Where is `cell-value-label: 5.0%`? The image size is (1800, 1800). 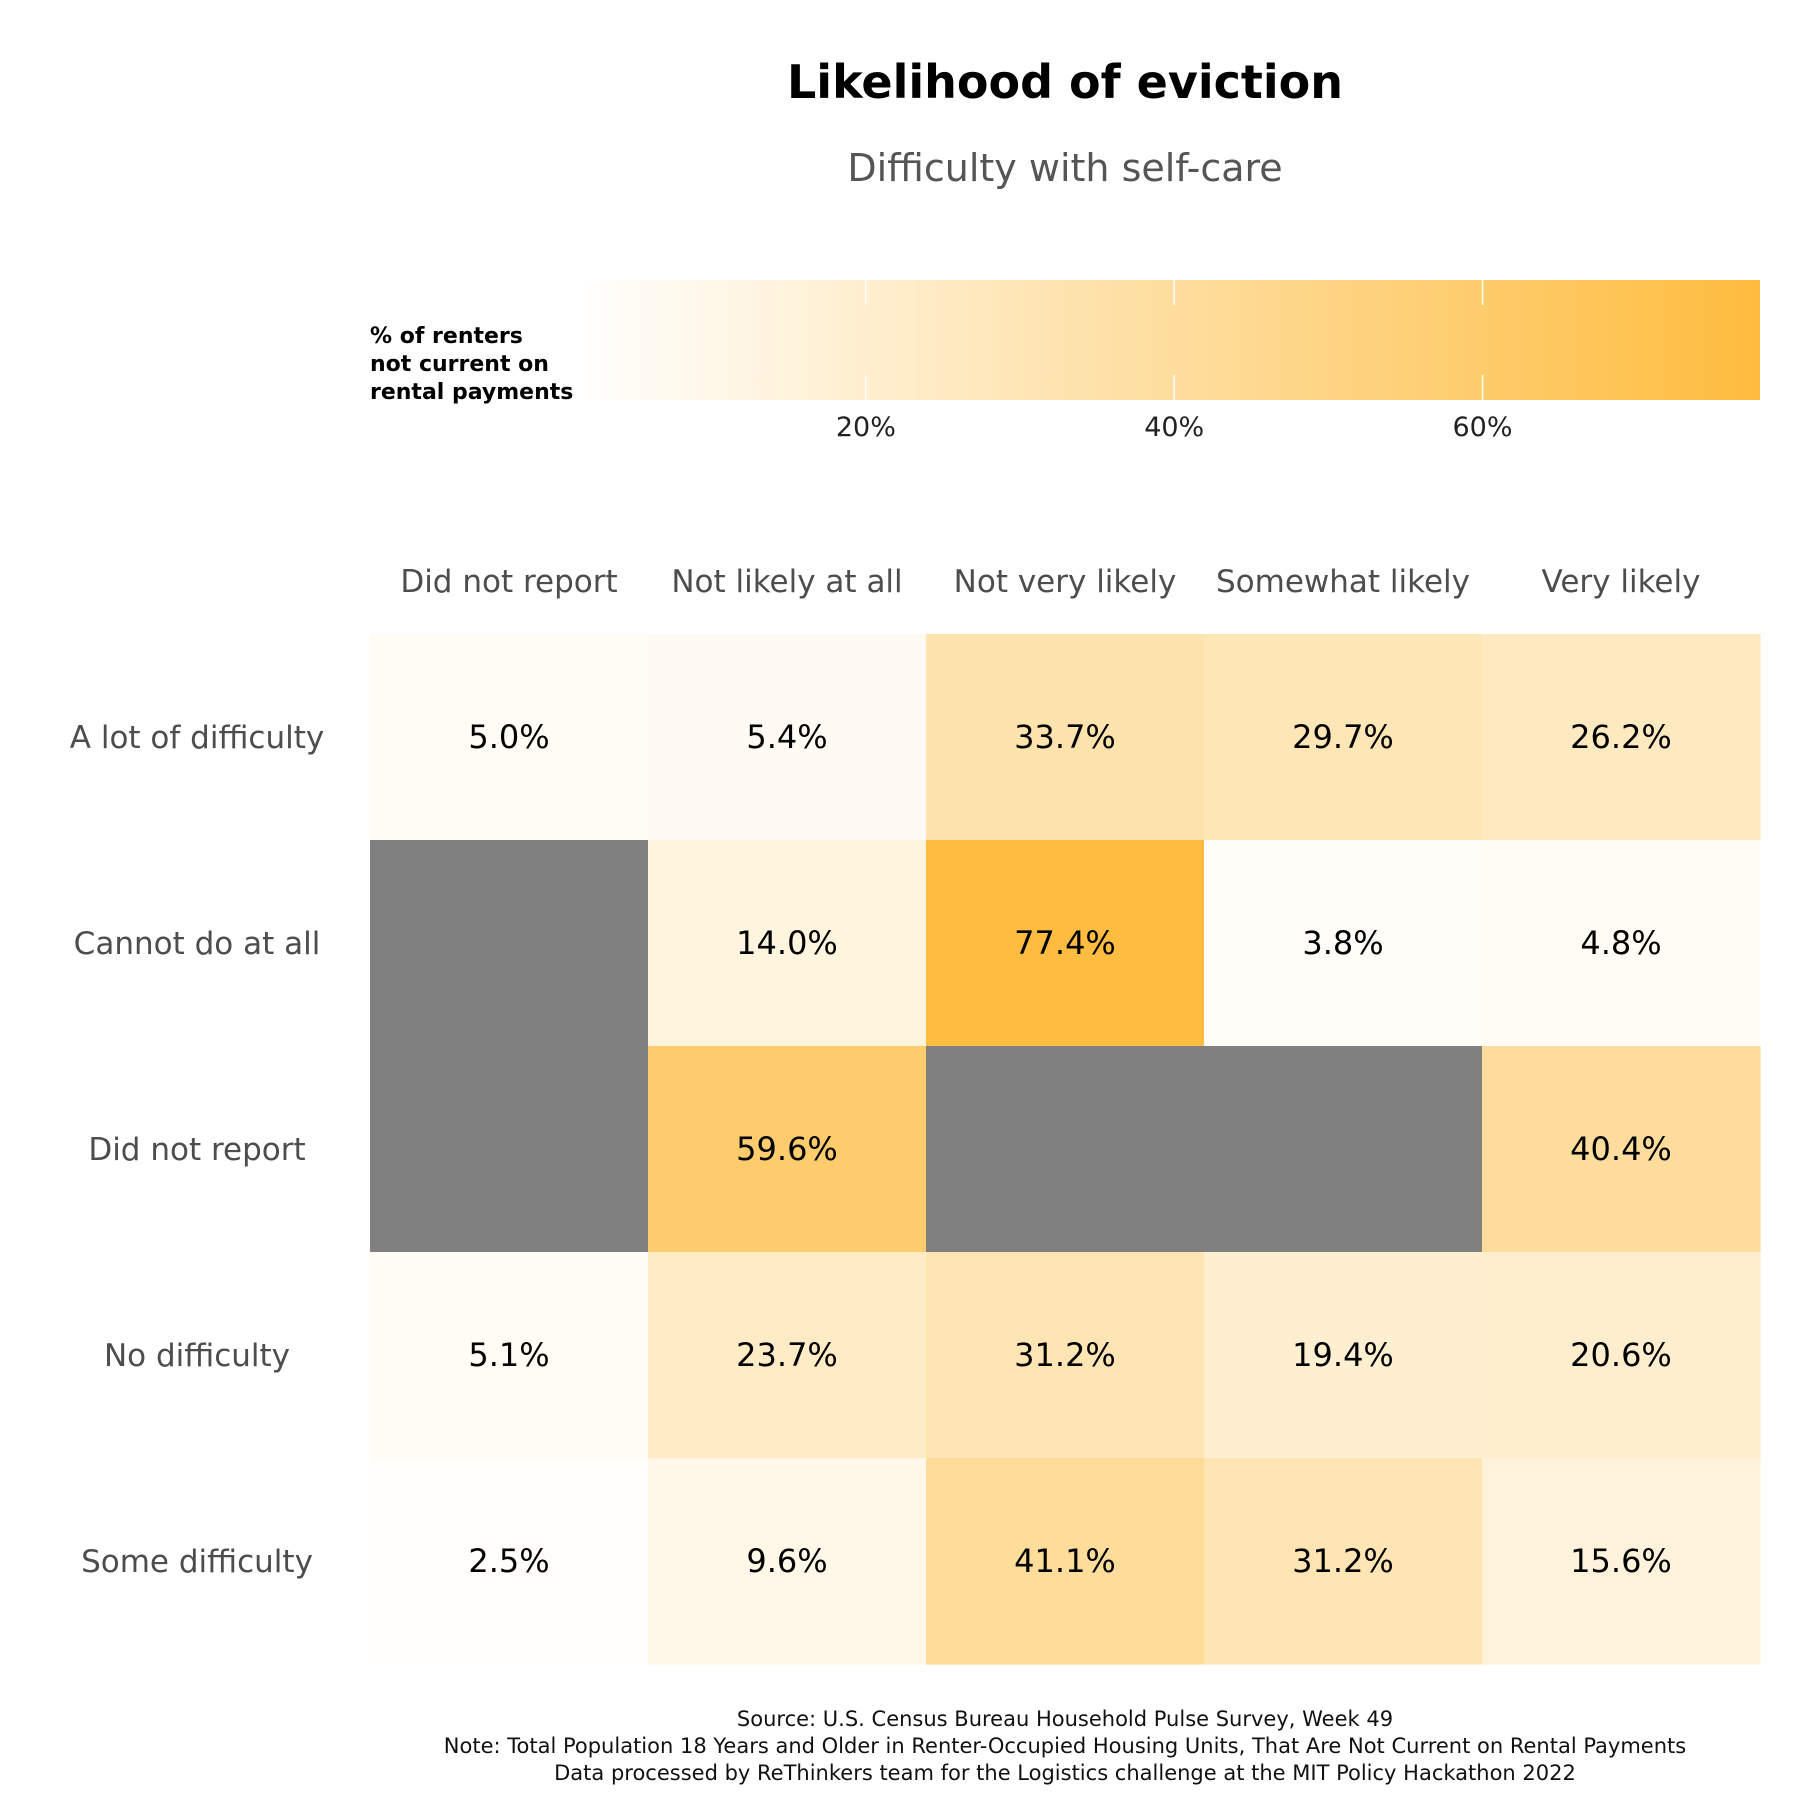 cell-value-label: 5.0% is located at coordinates (508, 737).